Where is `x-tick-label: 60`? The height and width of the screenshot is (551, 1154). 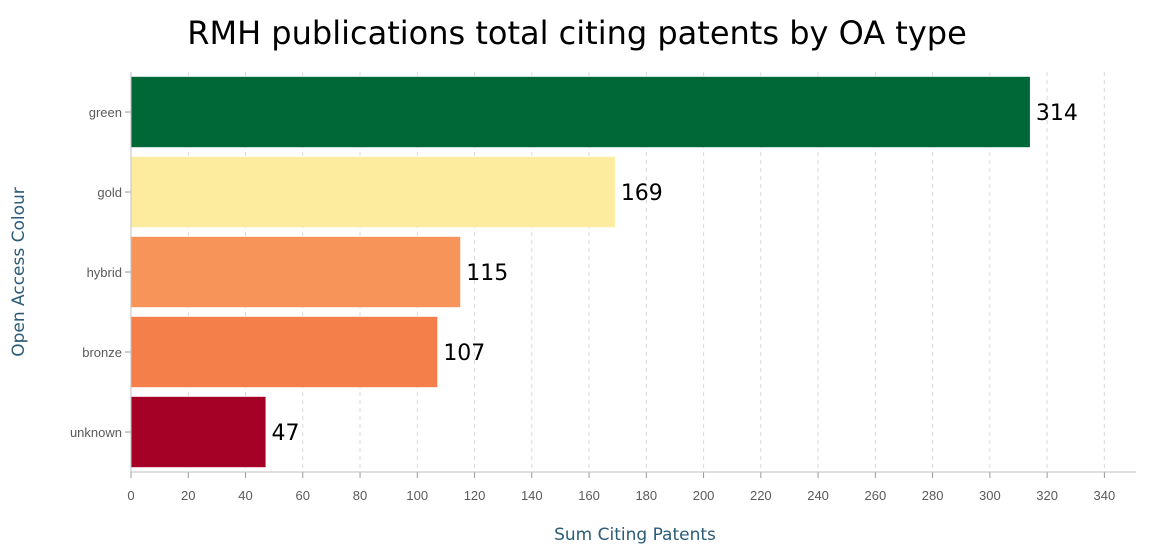
x-tick-label: 60 is located at coordinates (303, 495).